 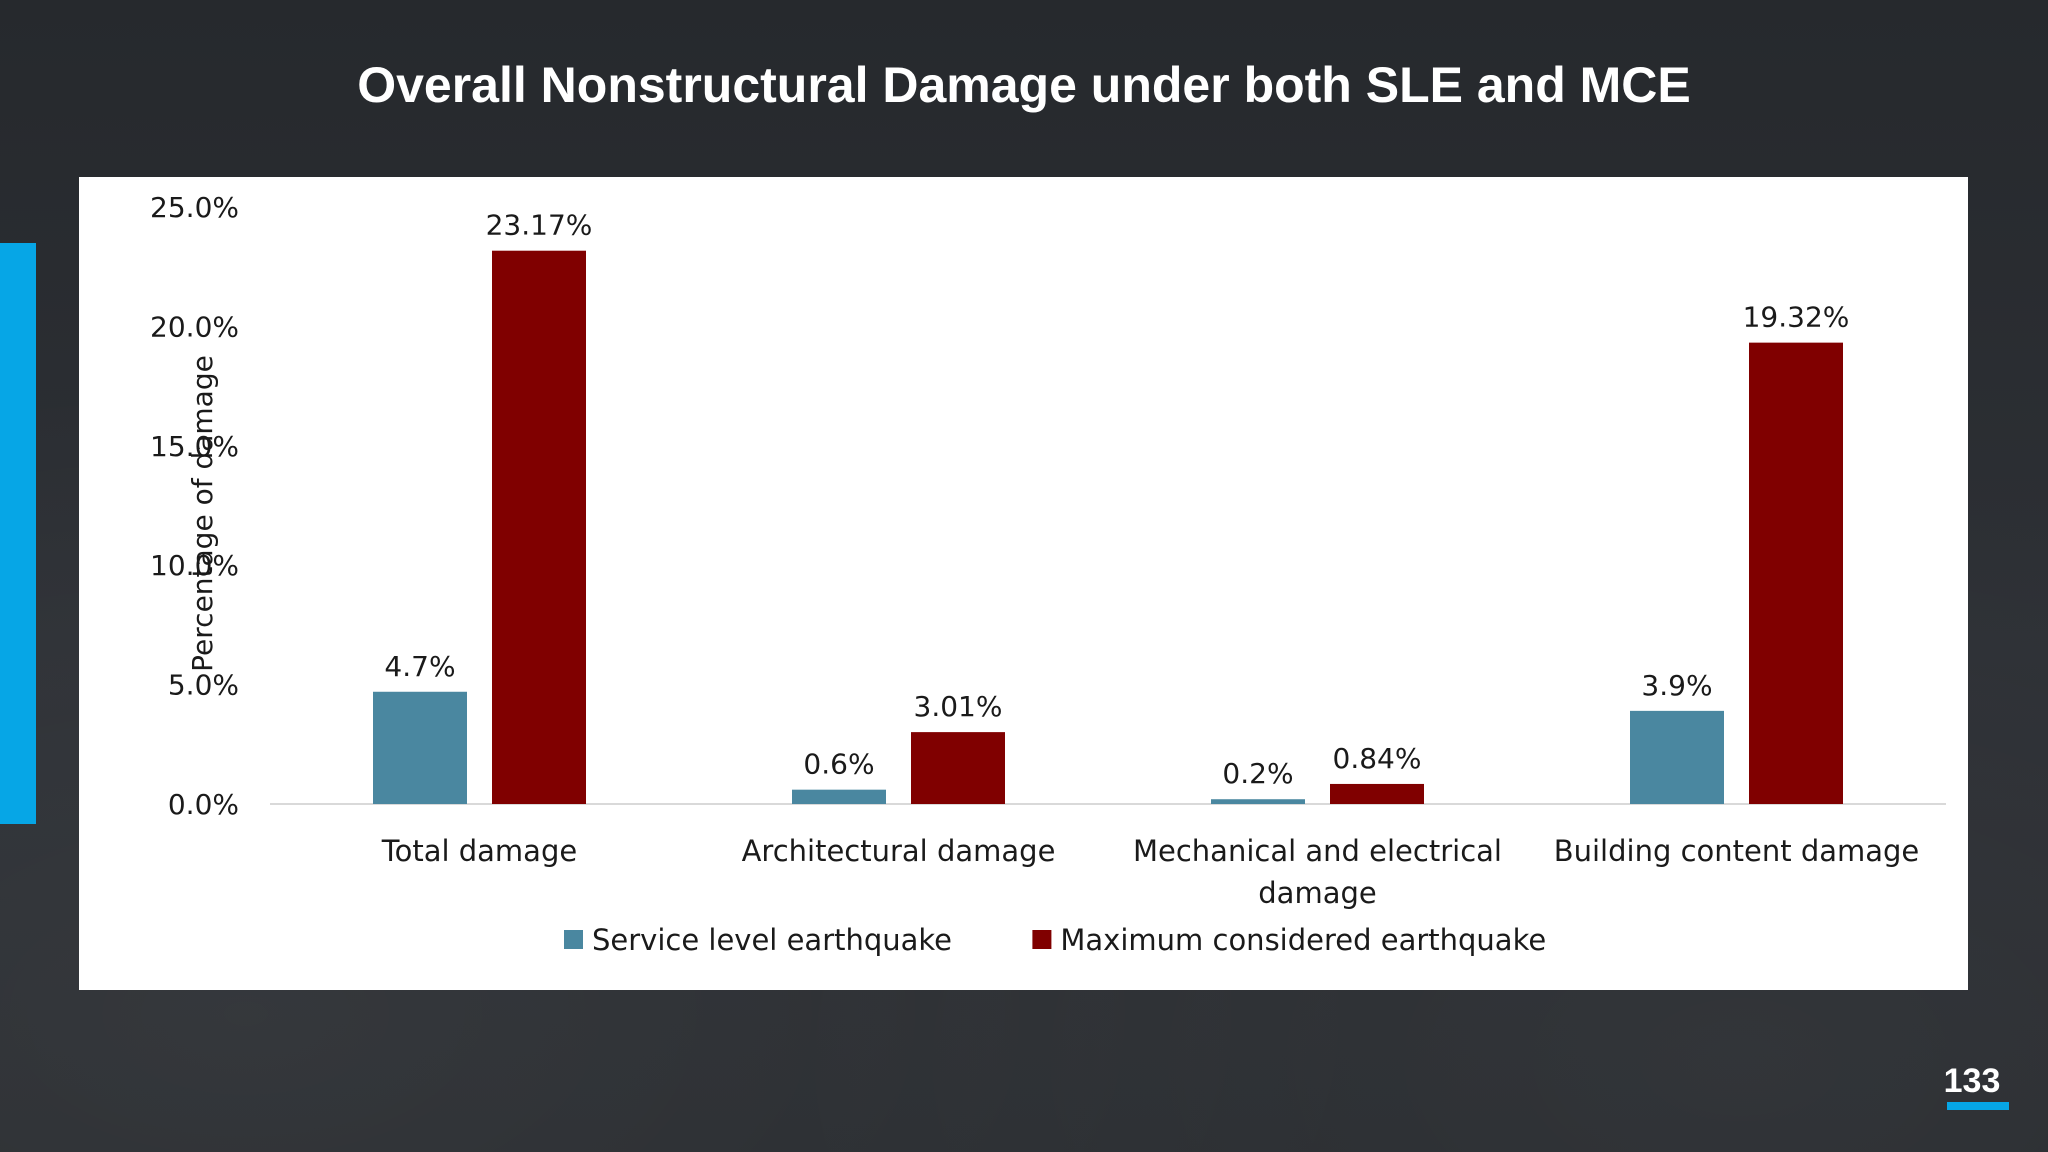 I want to click on data-label: 3.01%, so click(x=958, y=706).